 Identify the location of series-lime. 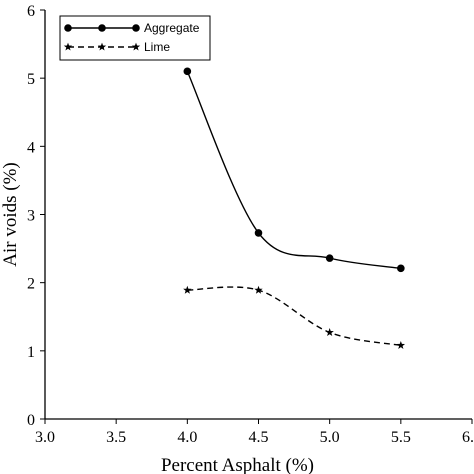
(294, 317).